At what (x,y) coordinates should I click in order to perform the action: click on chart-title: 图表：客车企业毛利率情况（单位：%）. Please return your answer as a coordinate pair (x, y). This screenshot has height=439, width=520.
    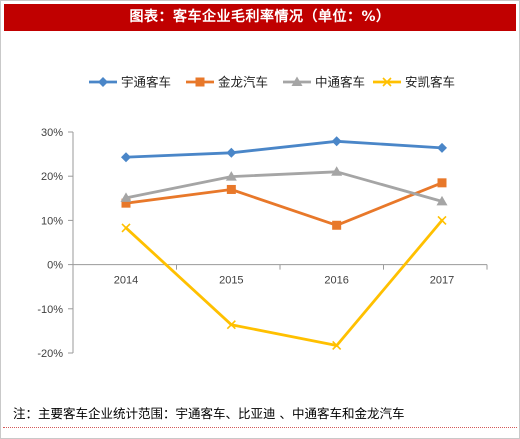
    Looking at the image, I should click on (260, 17).